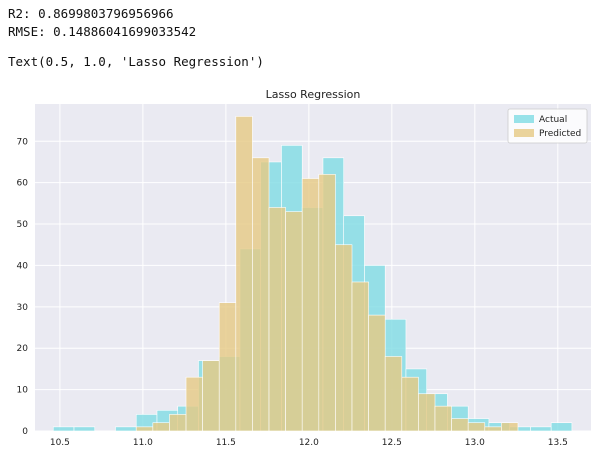 The height and width of the screenshot is (457, 607). What do you see at coordinates (475, 443) in the screenshot?
I see `x-tick-label: 13.0` at bounding box center [475, 443].